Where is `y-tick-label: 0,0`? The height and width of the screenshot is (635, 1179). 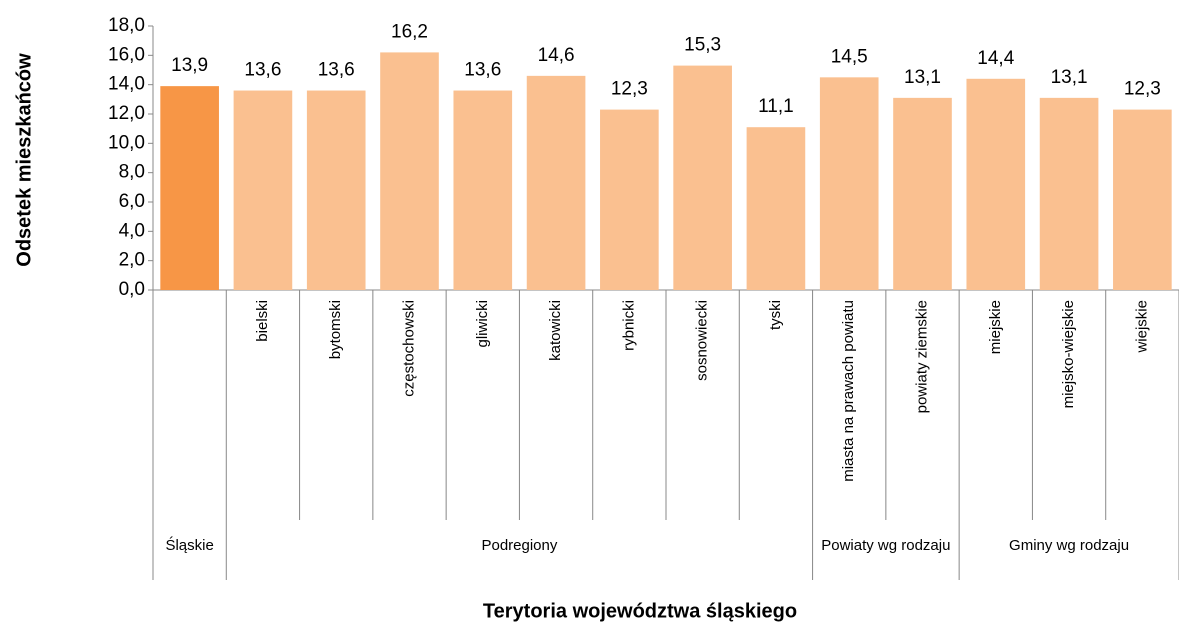 y-tick-label: 0,0 is located at coordinates (132, 289).